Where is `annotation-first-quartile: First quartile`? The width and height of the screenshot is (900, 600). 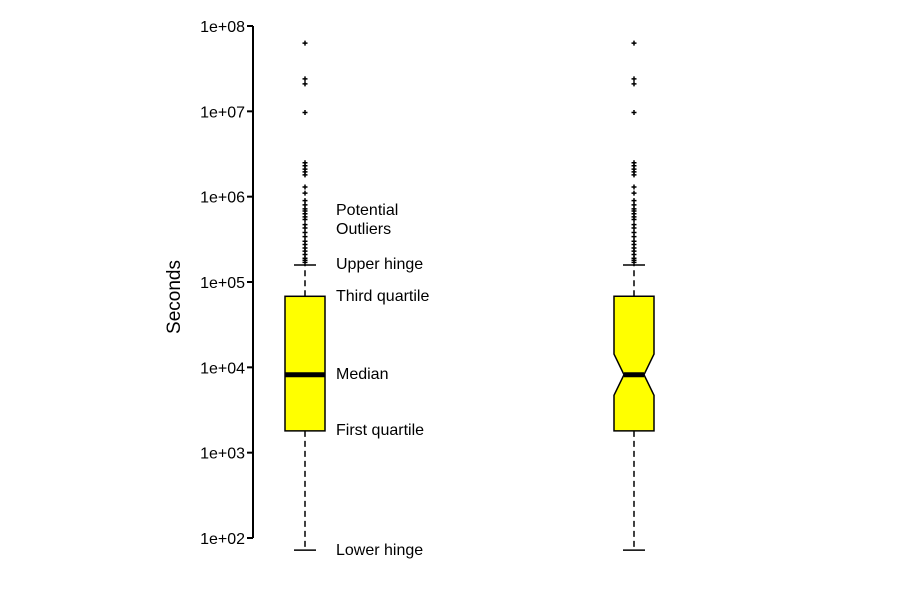 annotation-first-quartile: First quartile is located at coordinates (380, 430).